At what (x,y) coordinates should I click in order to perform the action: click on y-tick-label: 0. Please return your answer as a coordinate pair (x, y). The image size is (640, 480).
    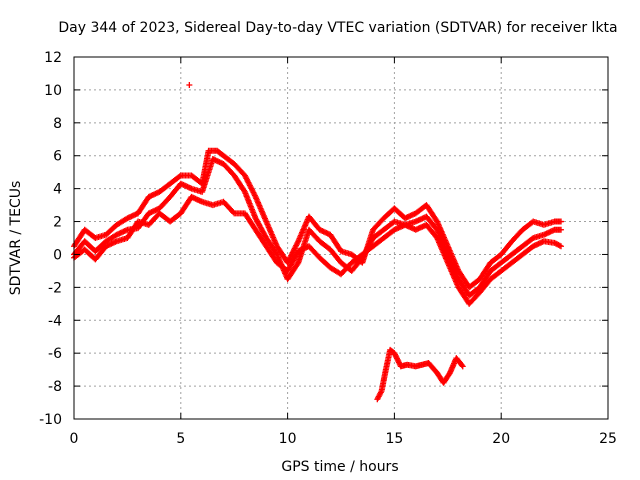
    Looking at the image, I should click on (57, 255).